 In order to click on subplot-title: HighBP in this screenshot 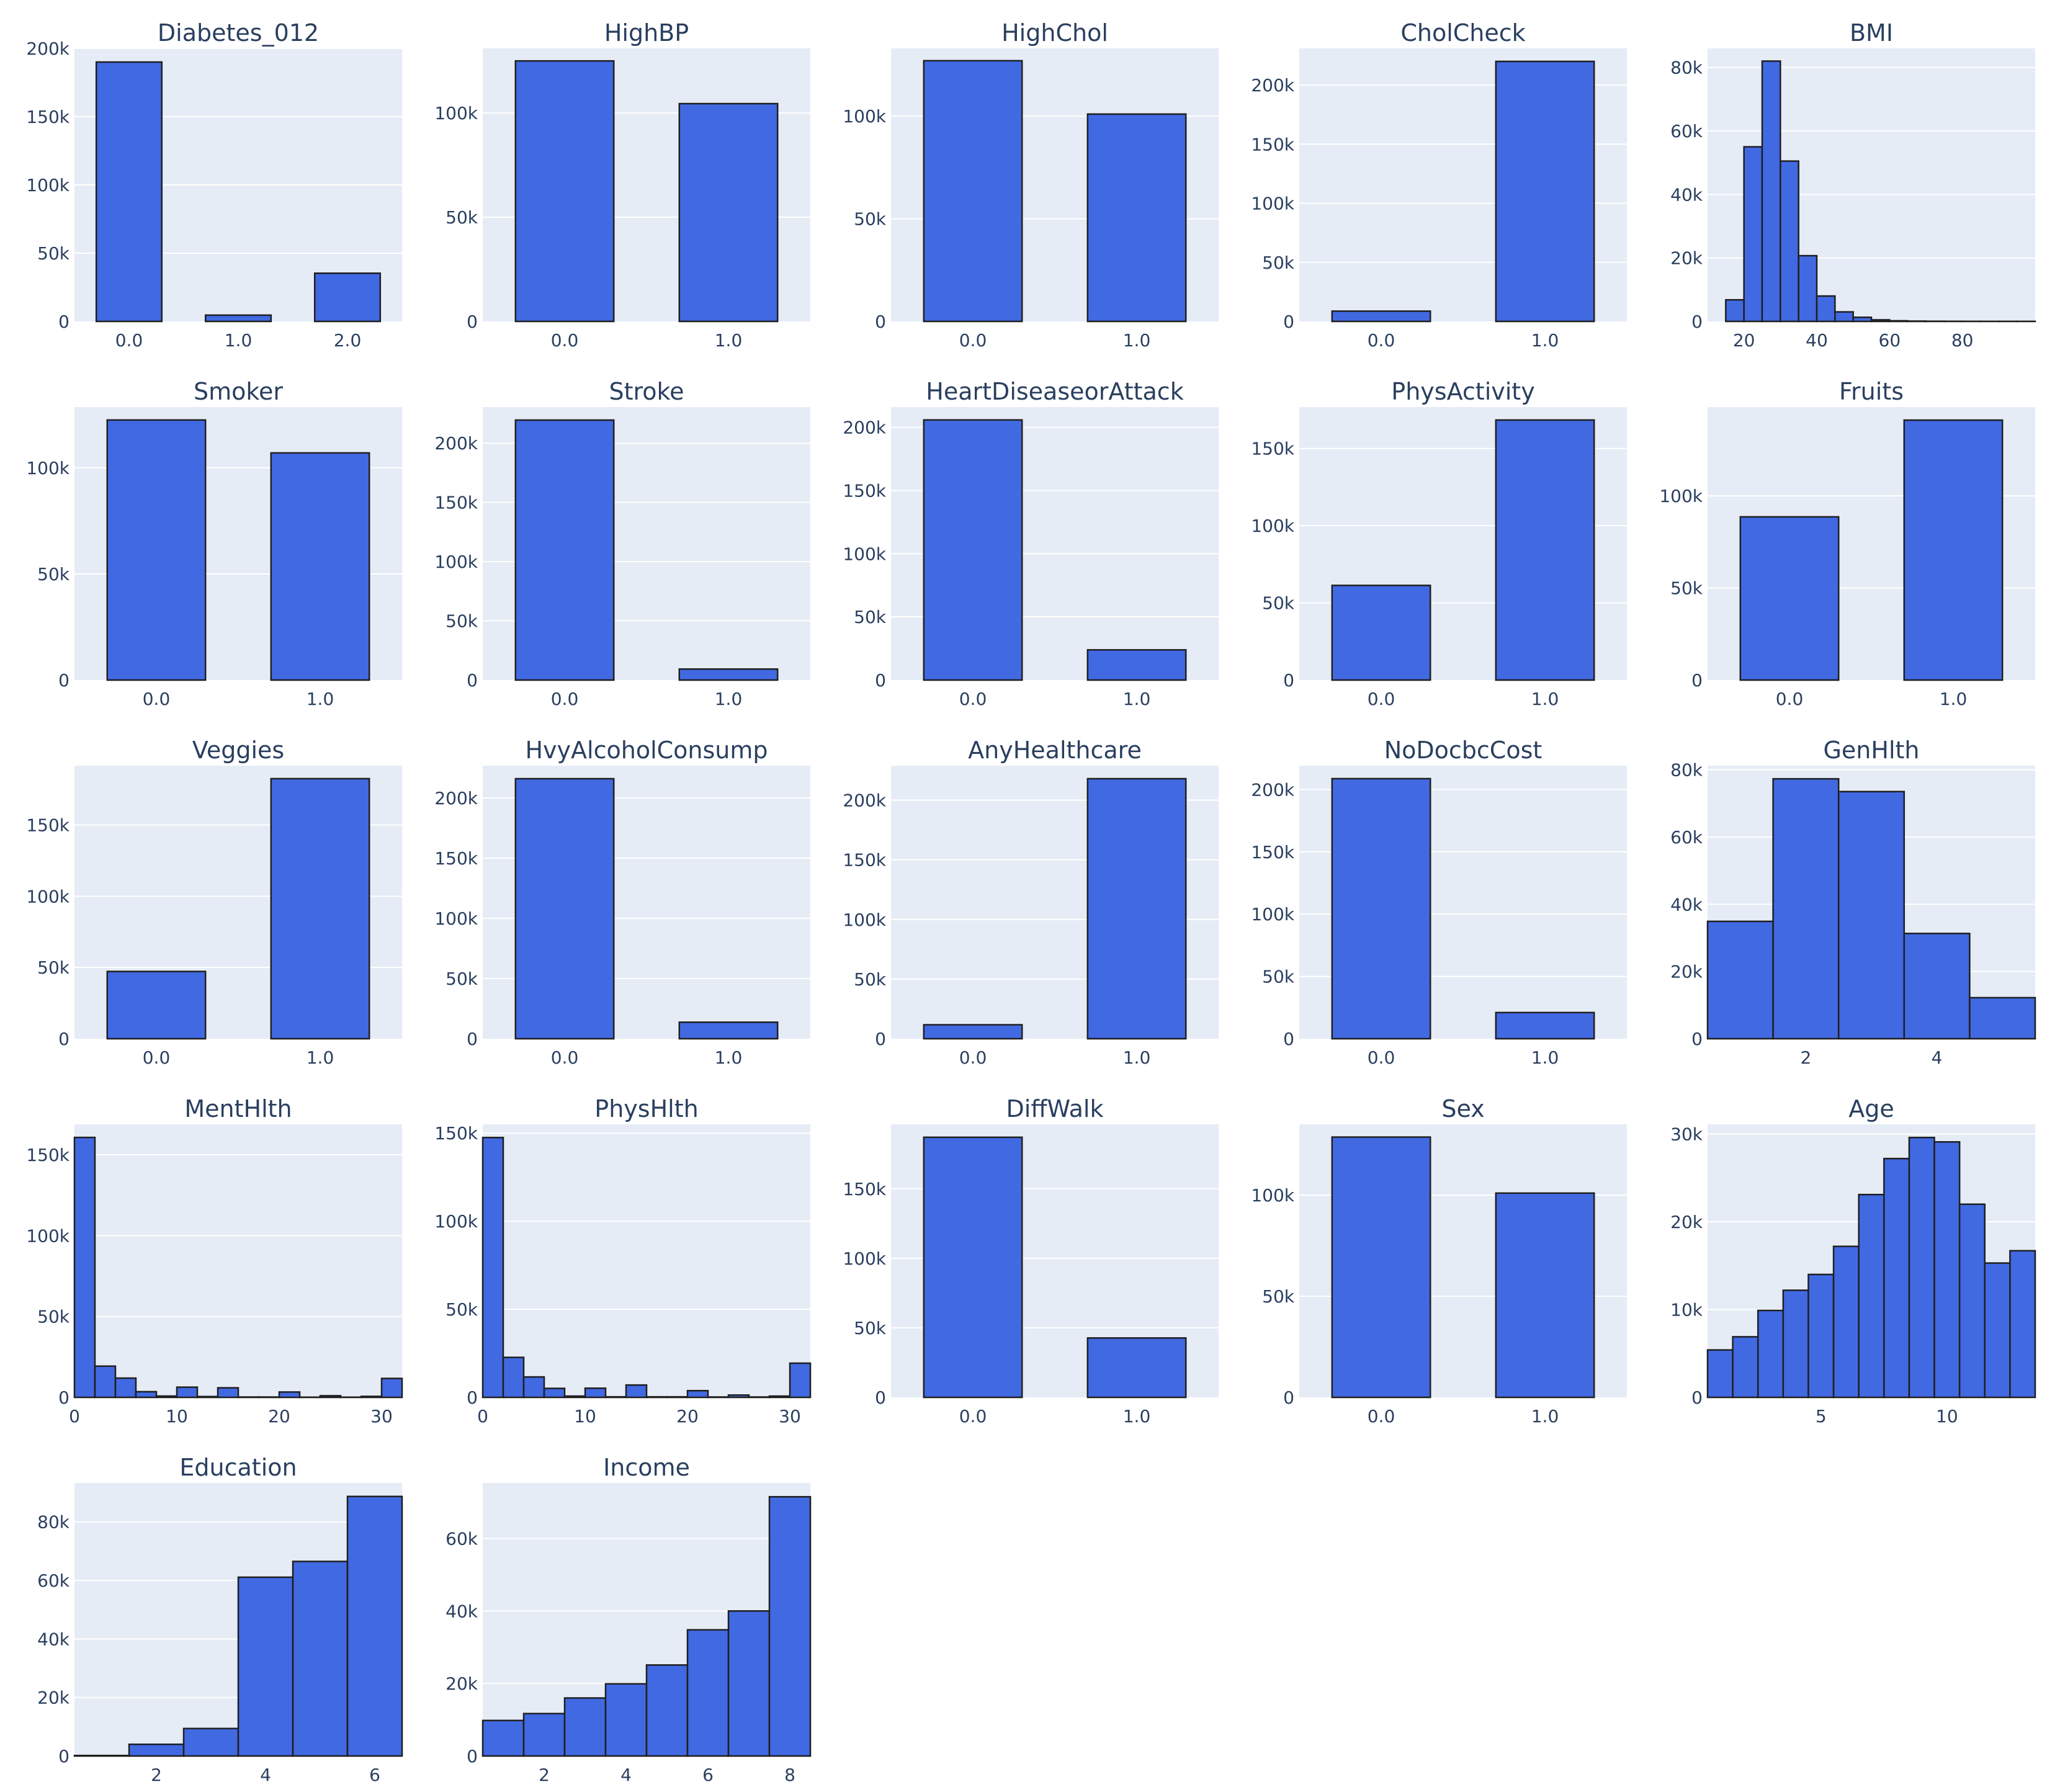, I will do `click(647, 33)`.